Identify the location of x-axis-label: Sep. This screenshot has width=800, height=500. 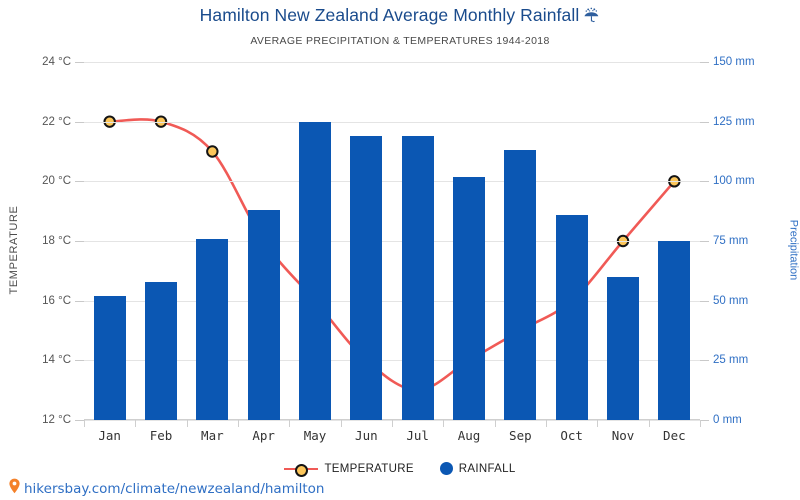
(520, 435).